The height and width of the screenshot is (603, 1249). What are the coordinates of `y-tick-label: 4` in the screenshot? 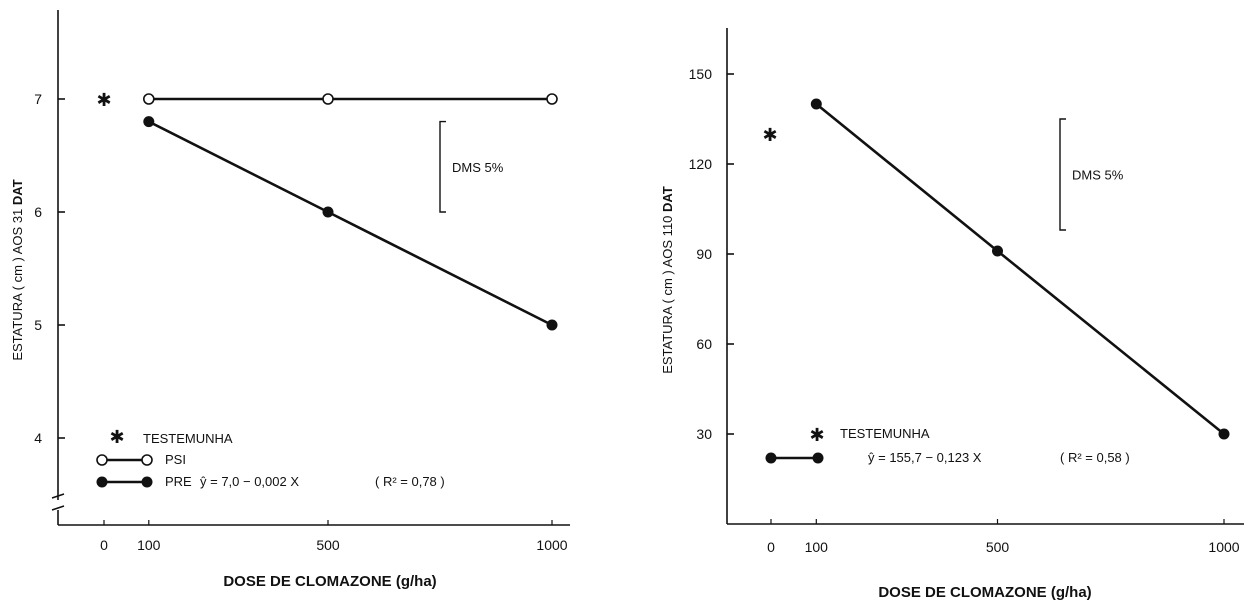 It's located at (38, 438).